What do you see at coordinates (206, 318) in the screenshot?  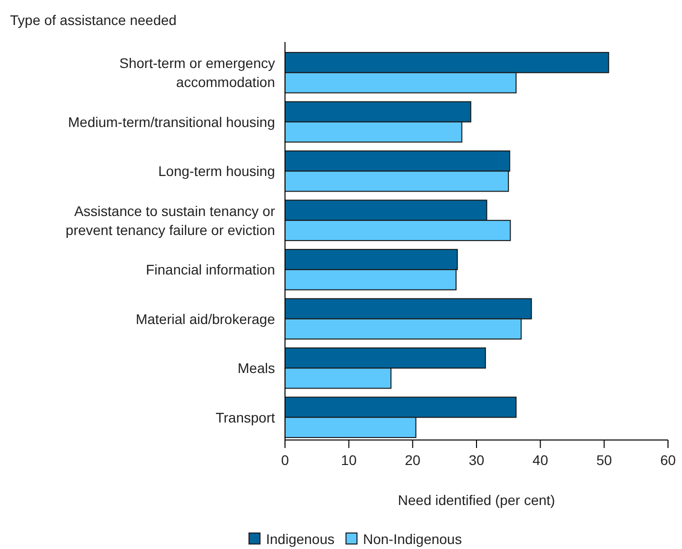 I see `y-tick-label: Material aid/brokerage` at bounding box center [206, 318].